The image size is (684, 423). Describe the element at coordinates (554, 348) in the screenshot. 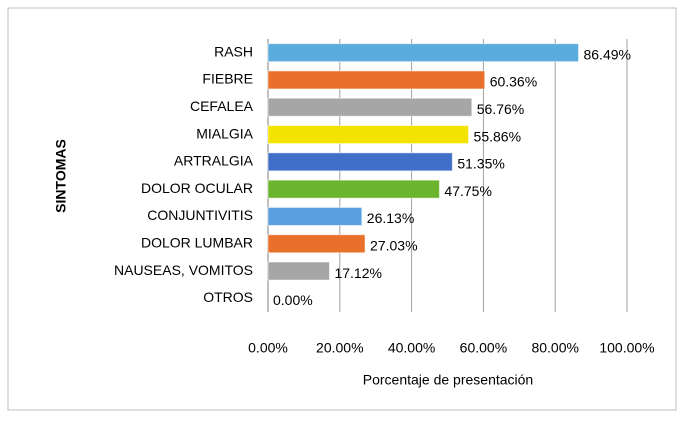

I see `x-tick-label: 80.00%` at that location.